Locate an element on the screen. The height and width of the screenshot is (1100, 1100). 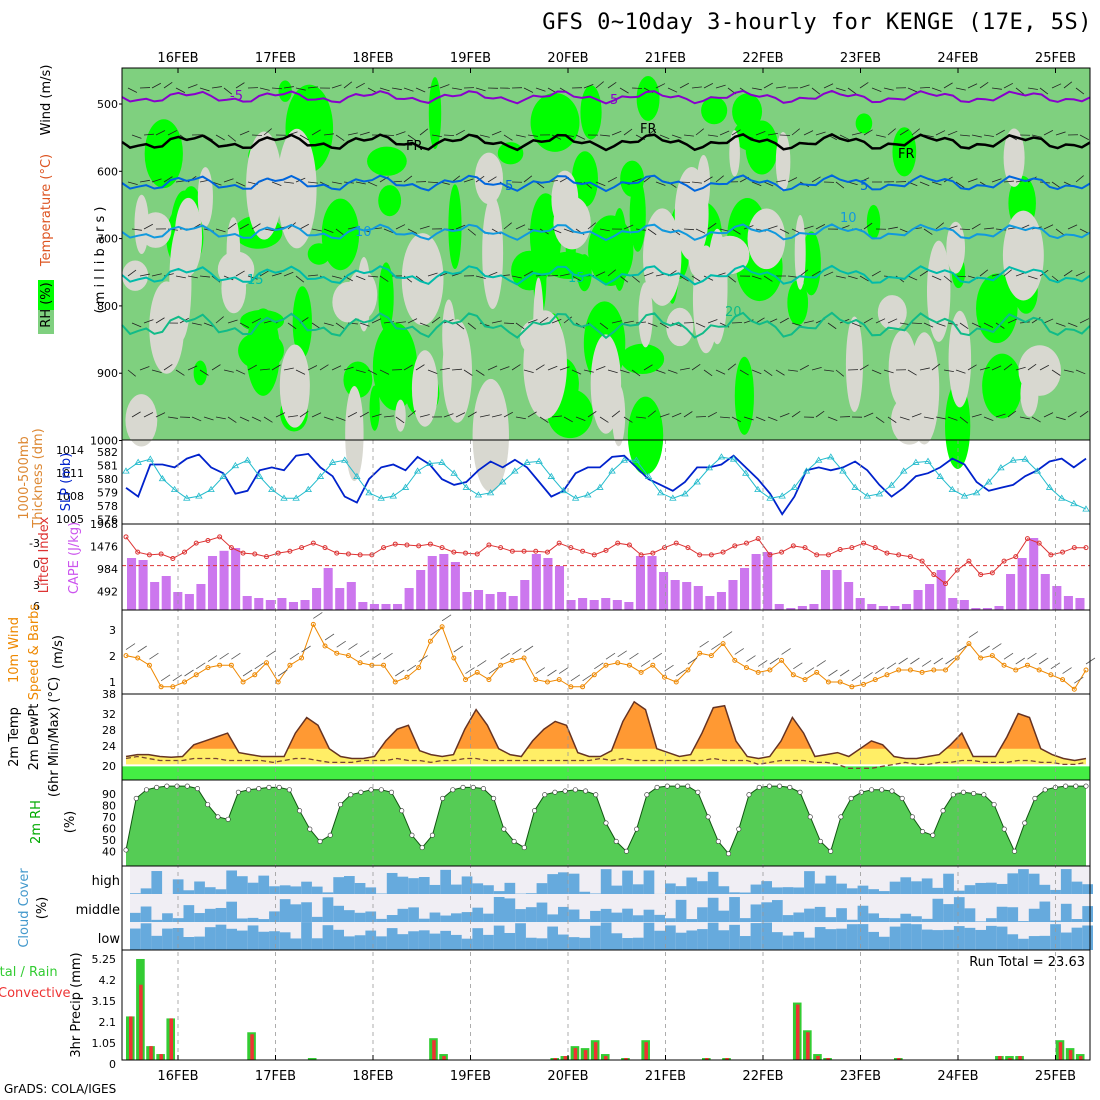
li-tick: 3 is located at coordinates (36, 585).